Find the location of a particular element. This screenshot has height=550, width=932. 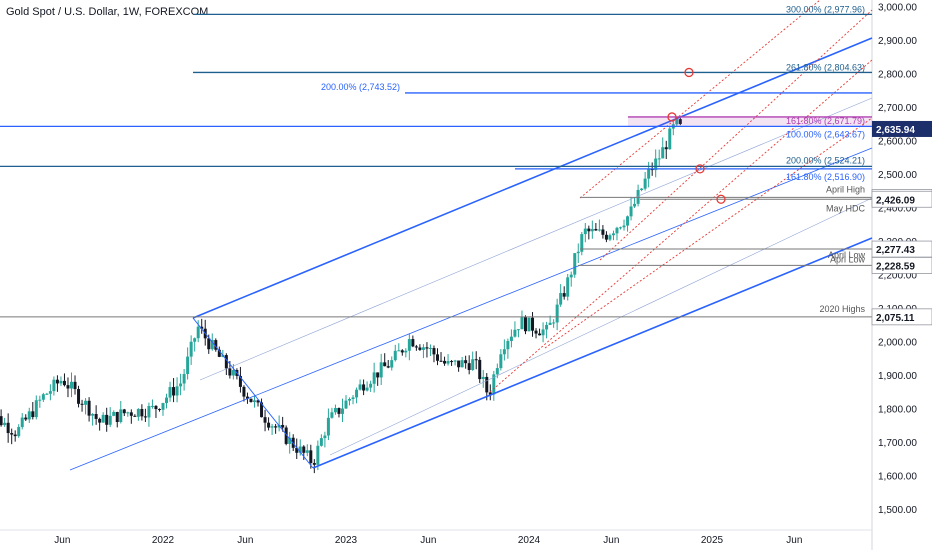

level-label: 261.80% (2,804.63) is located at coordinates (825, 67).